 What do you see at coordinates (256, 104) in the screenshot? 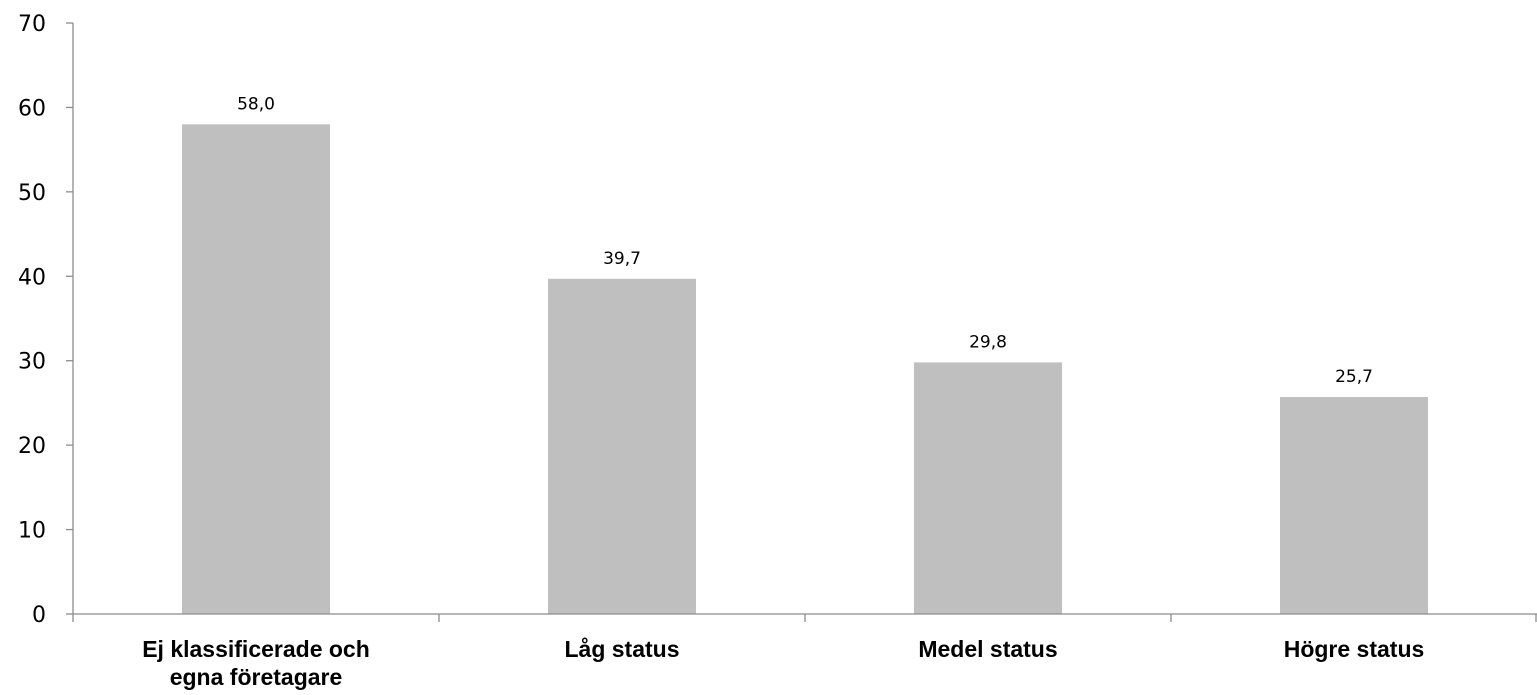
I see `data-label: 58,0` at bounding box center [256, 104].